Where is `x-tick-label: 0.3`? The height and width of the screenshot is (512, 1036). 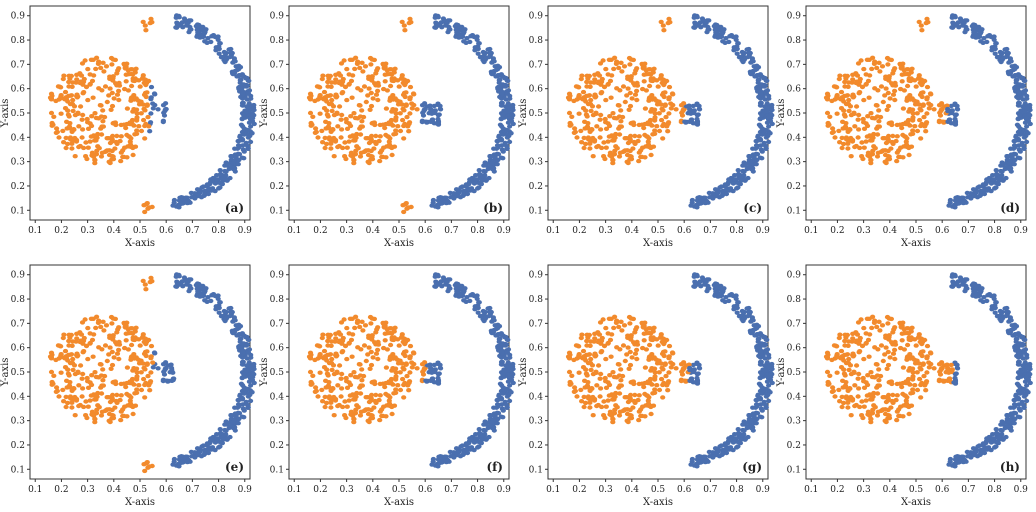 x-tick-label: 0.3 is located at coordinates (346, 490).